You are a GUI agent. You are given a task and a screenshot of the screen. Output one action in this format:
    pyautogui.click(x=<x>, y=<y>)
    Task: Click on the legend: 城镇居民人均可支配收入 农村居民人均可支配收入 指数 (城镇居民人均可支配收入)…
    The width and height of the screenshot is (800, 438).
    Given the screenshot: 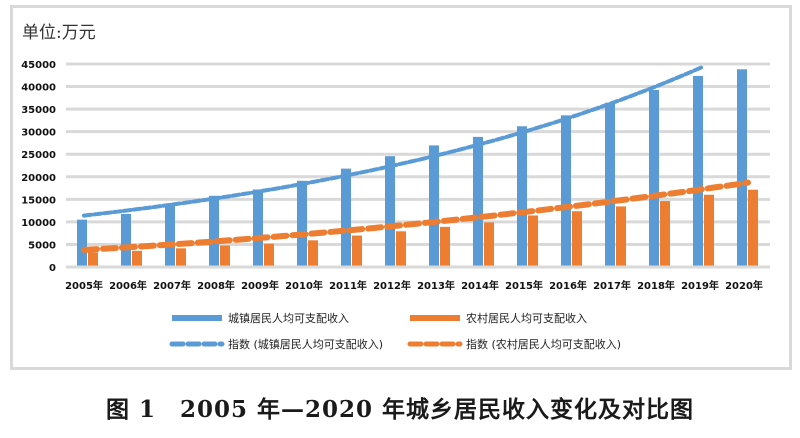 What is the action you would take?
    pyautogui.click(x=395, y=331)
    